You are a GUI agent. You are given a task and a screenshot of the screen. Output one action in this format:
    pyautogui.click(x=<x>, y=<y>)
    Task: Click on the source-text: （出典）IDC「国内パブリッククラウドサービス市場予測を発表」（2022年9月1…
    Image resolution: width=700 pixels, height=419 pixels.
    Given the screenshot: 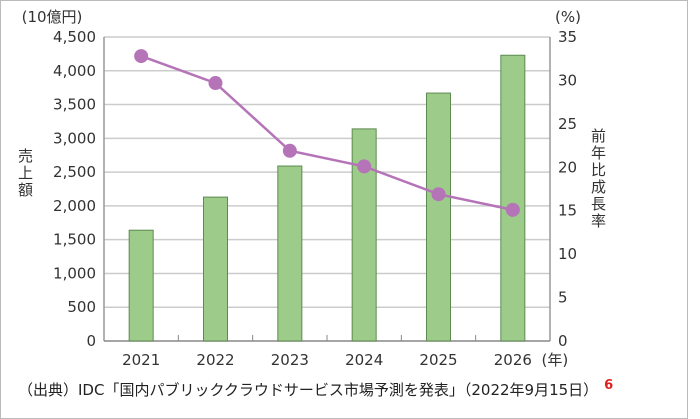 What is the action you would take?
    pyautogui.click(x=308, y=390)
    